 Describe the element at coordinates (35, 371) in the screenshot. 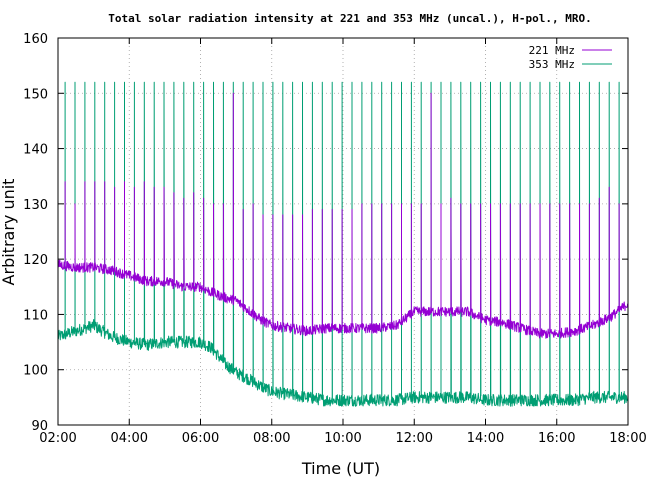

I see `y-tick-label: 100` at that location.